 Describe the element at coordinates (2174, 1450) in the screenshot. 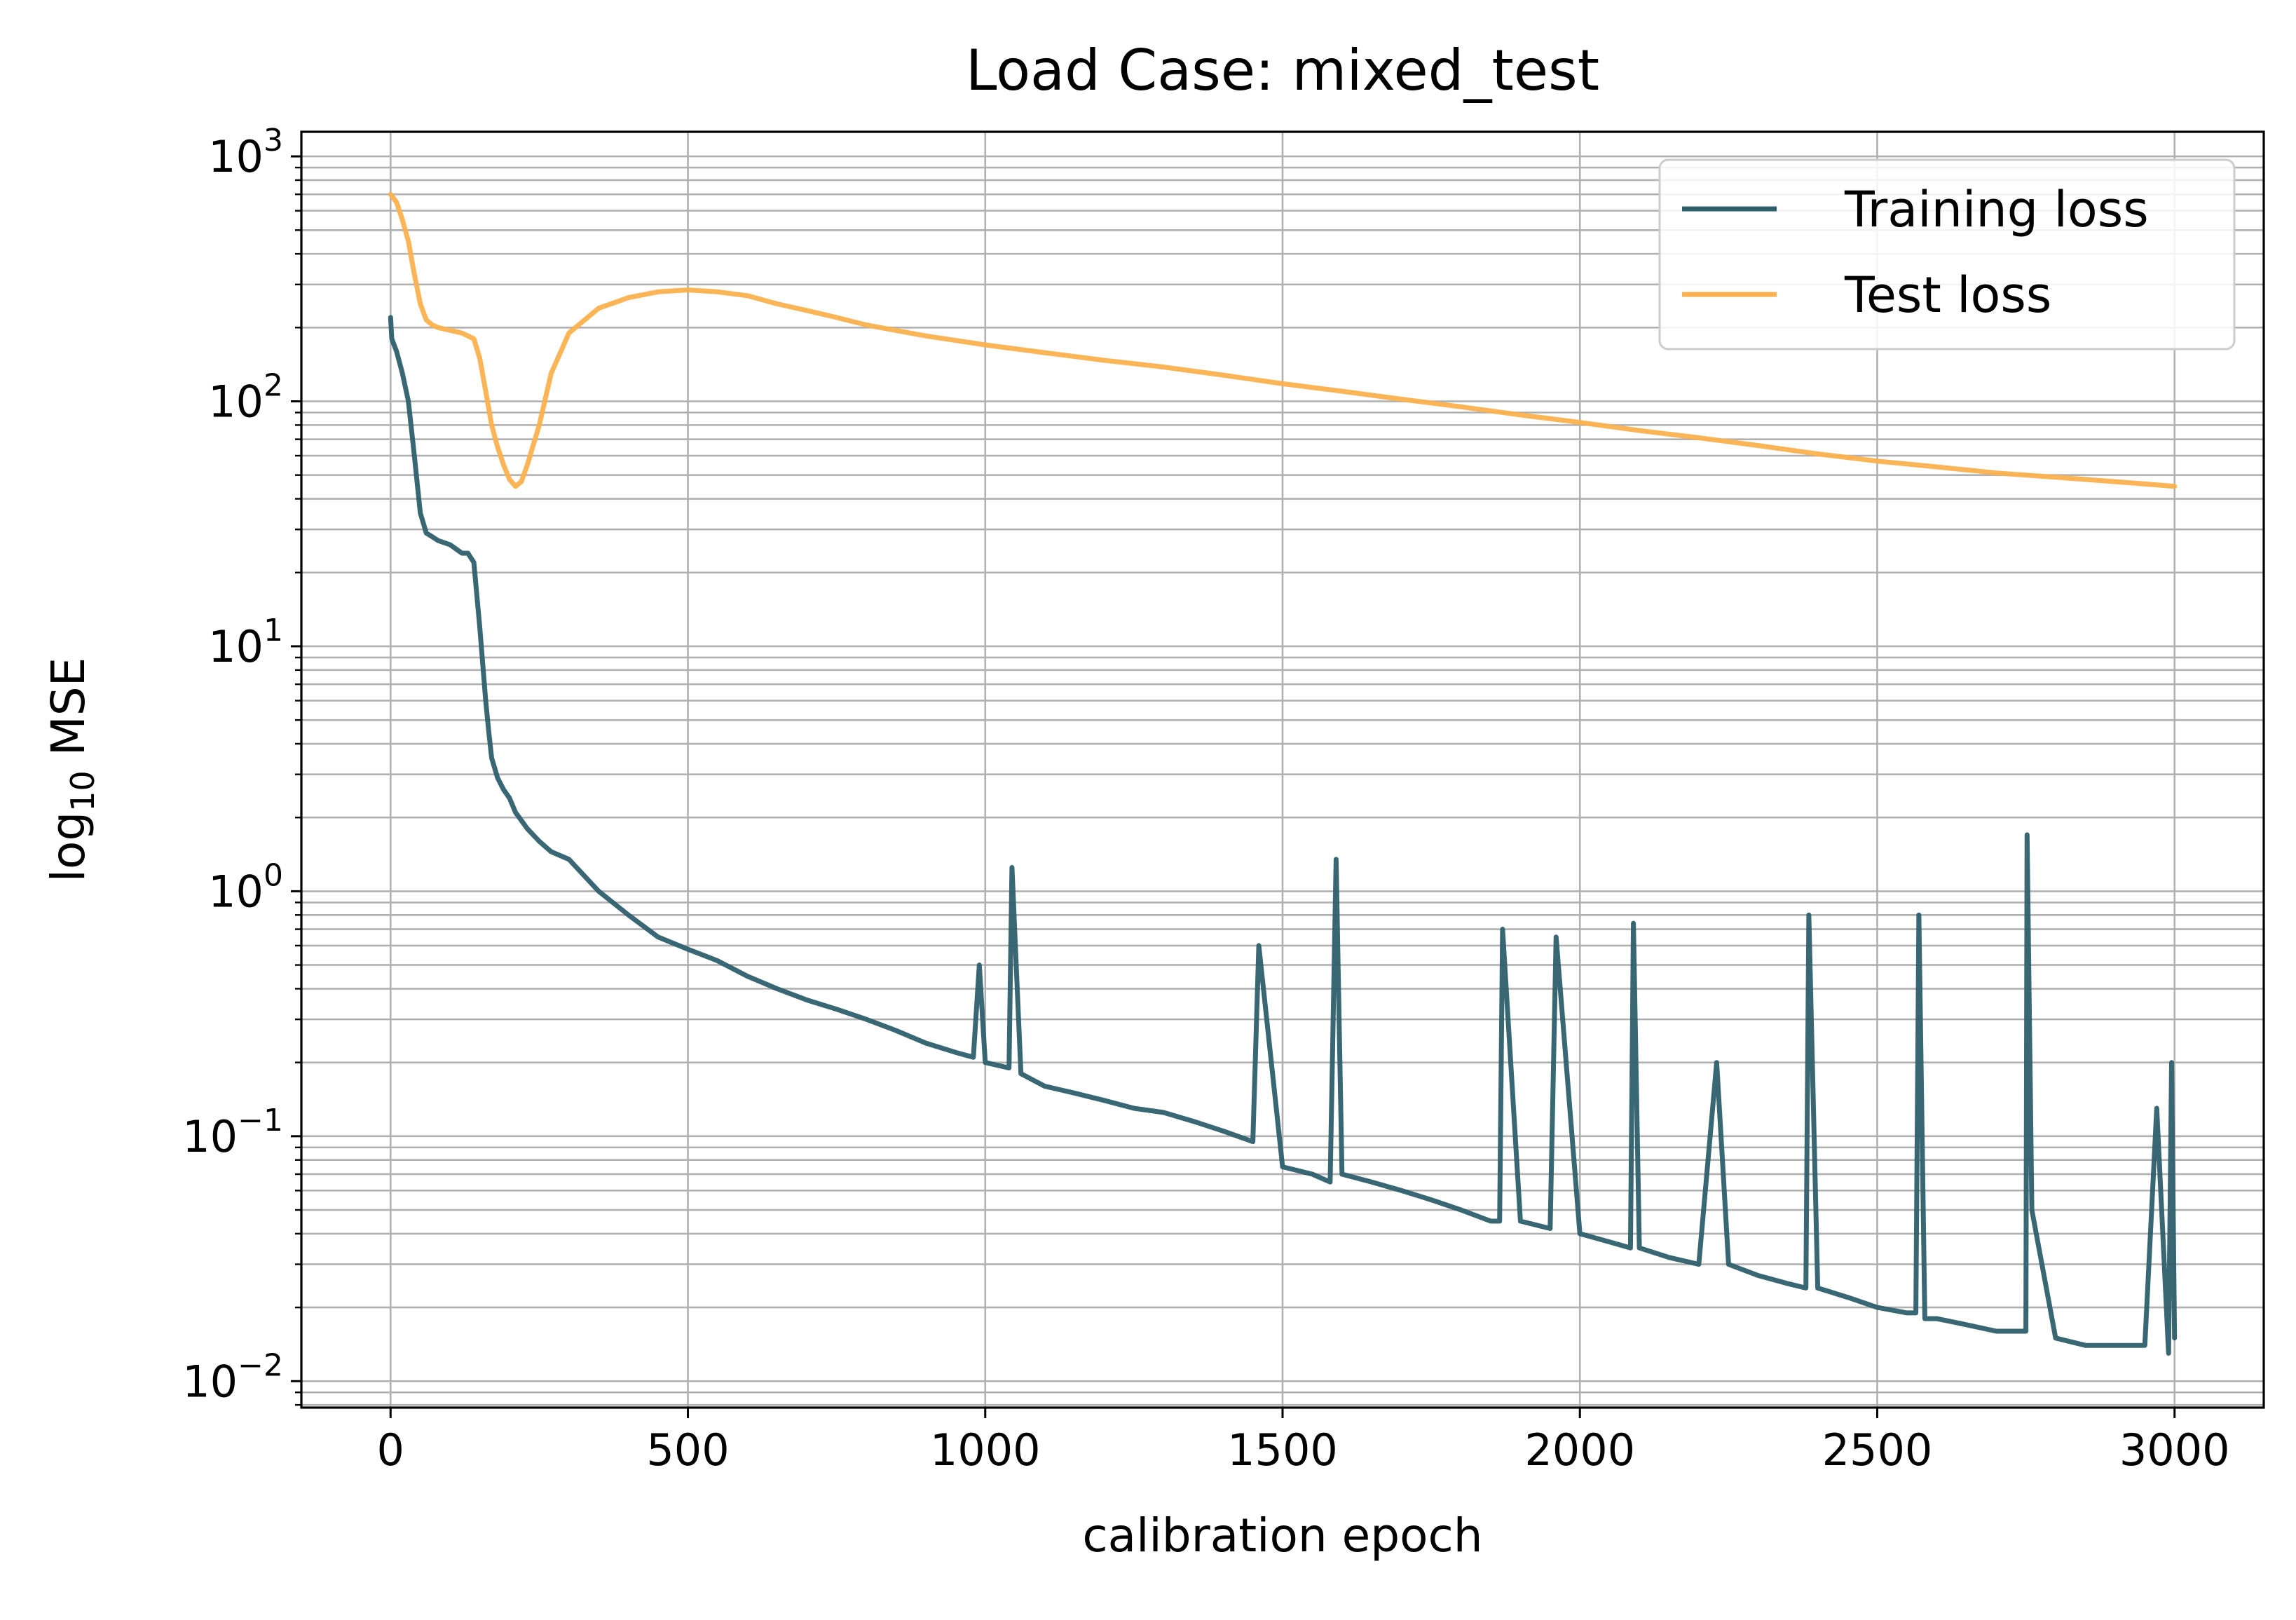

I see `x-tick-label: 3000` at that location.